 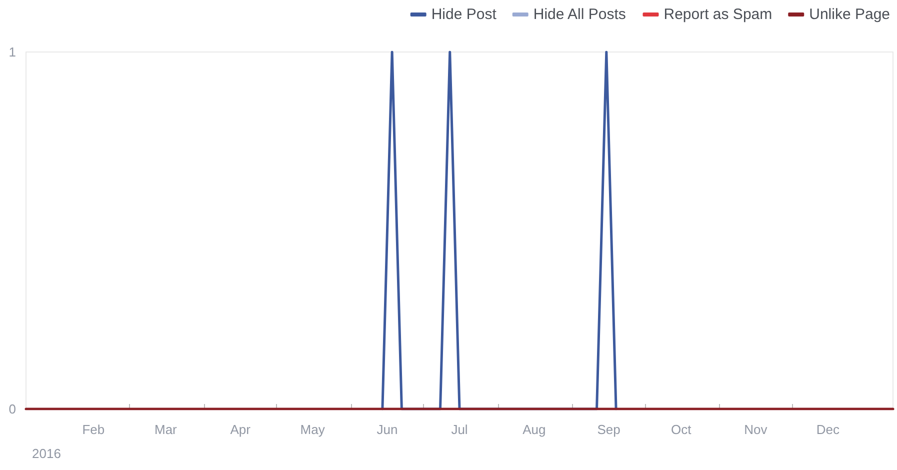 I want to click on x-tick-label: Oct, so click(x=681, y=429).